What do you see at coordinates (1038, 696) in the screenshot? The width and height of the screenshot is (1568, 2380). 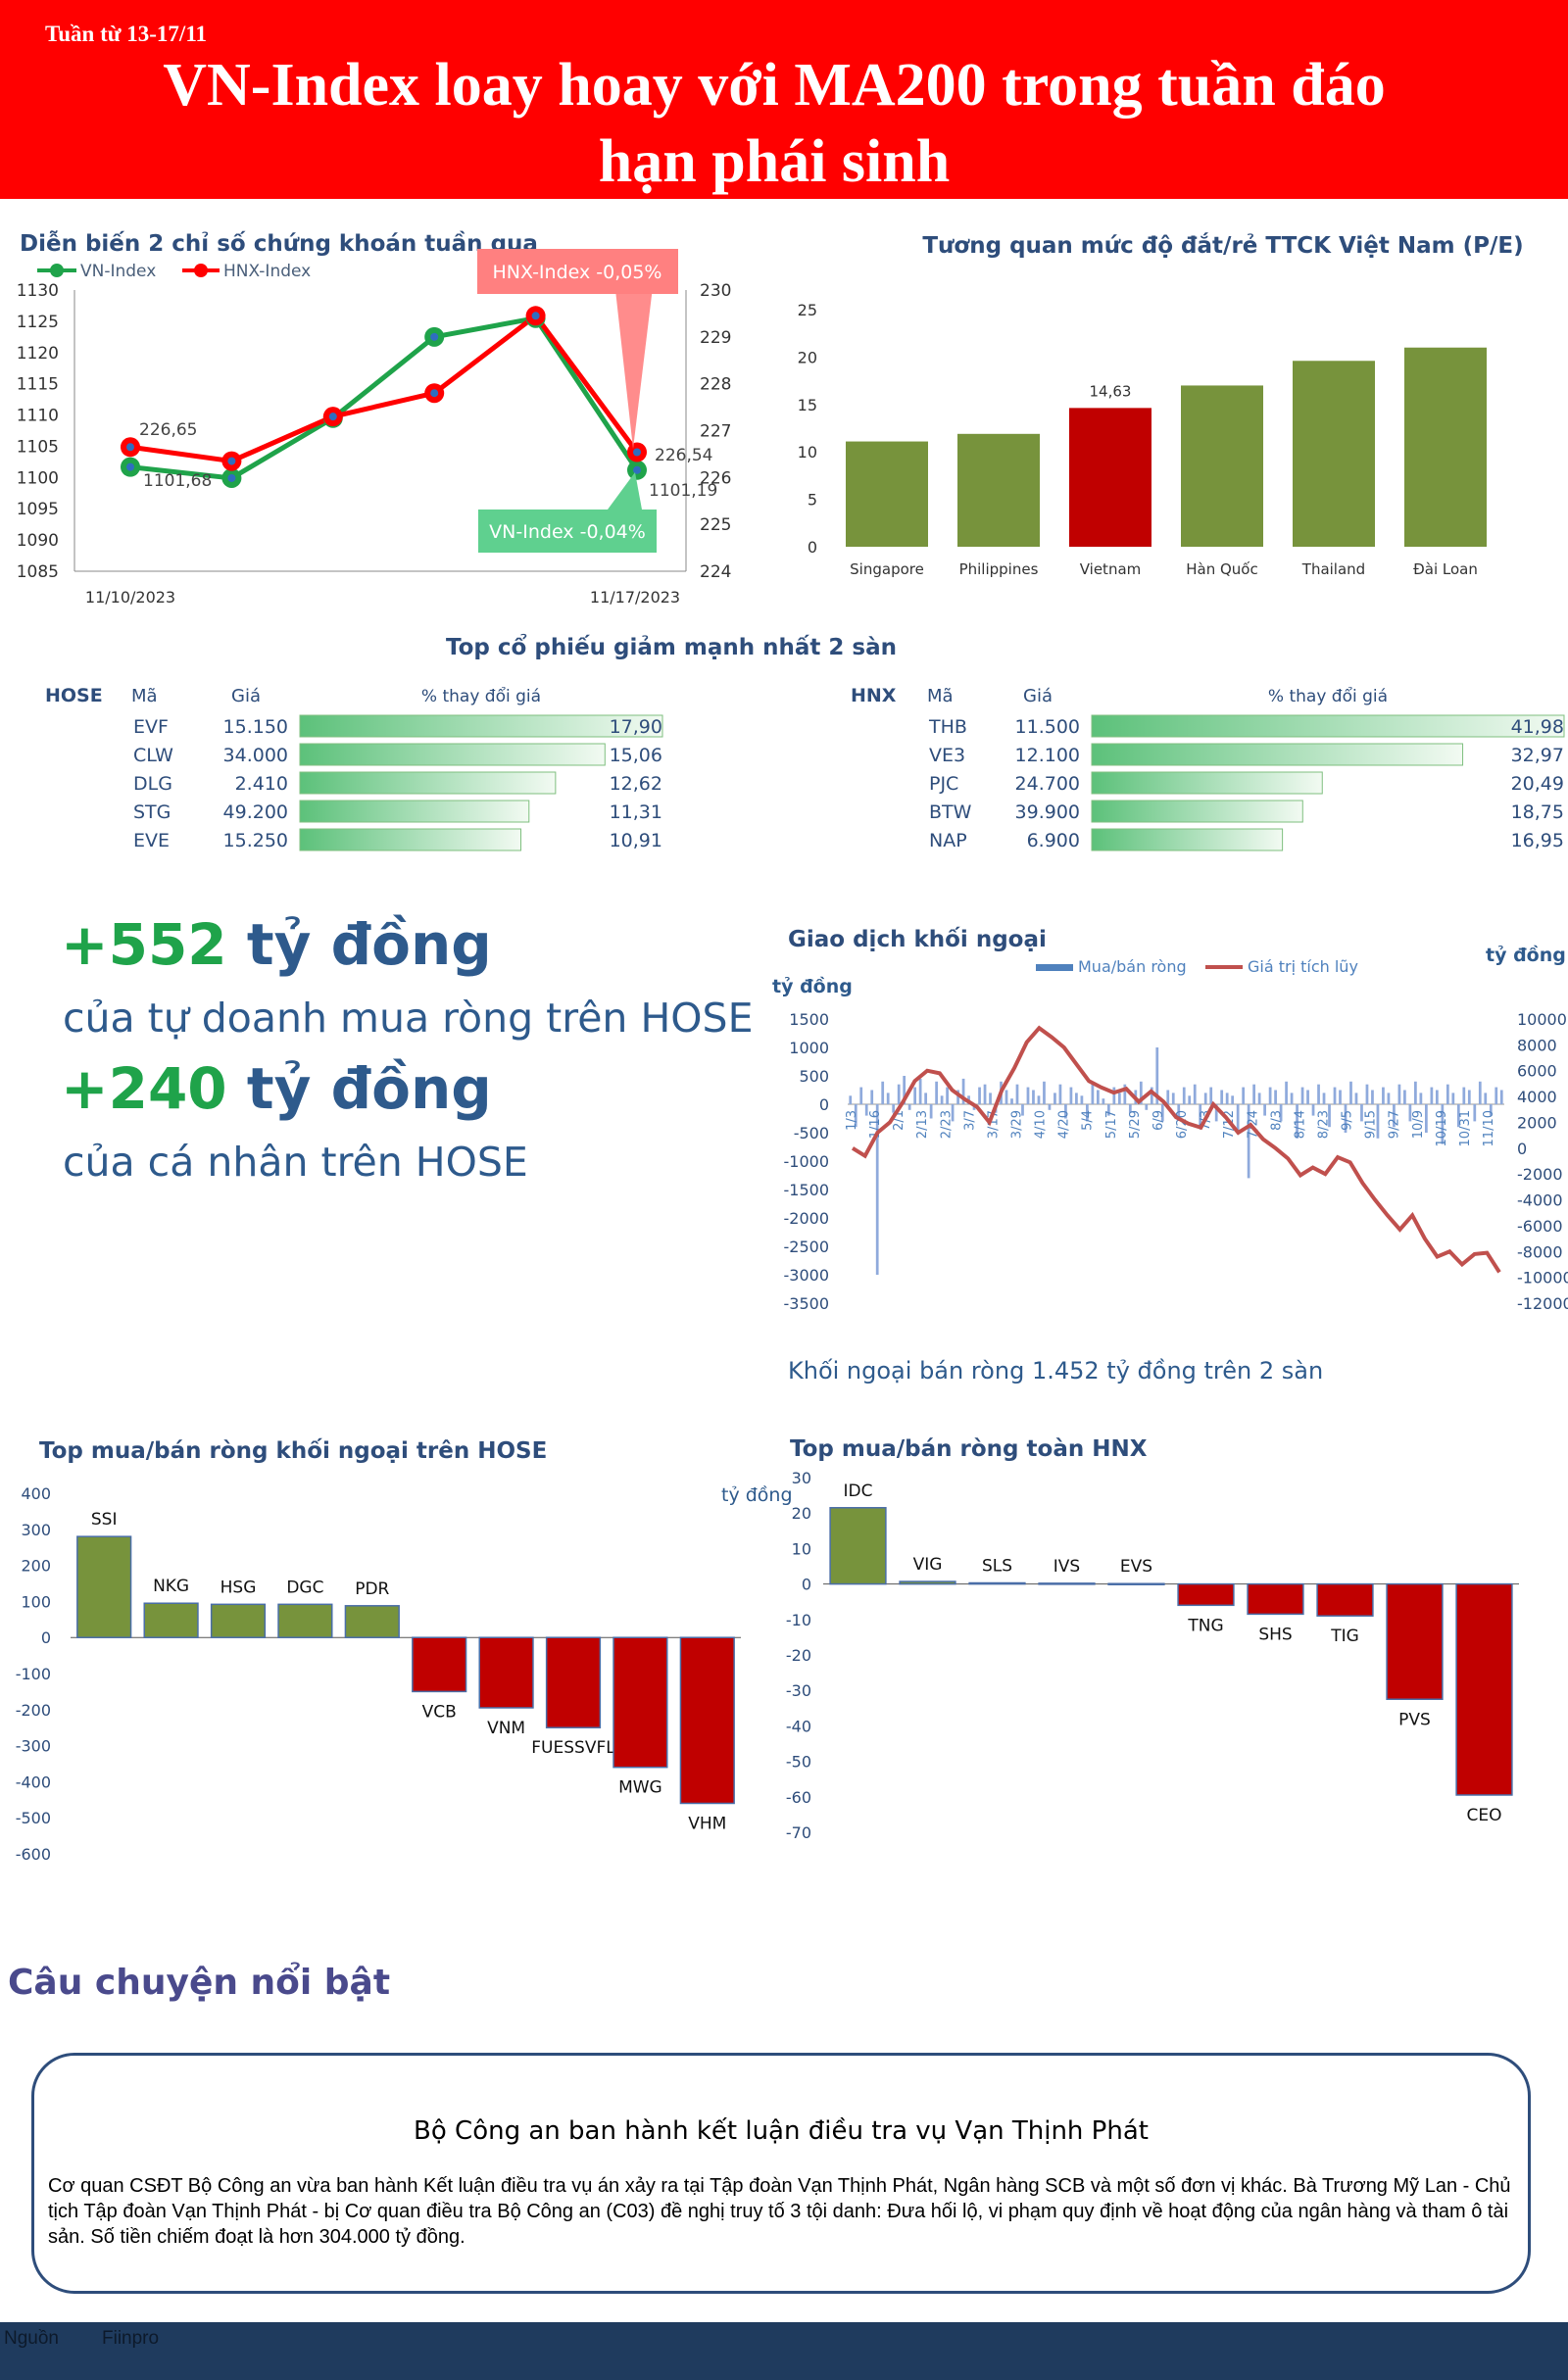 I see `table-col-price: Giá` at bounding box center [1038, 696].